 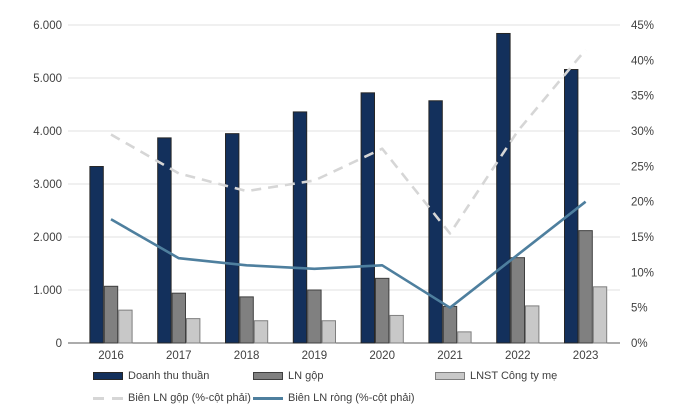 What do you see at coordinates (111, 356) in the screenshot?
I see `x-axis-category-label: 2016` at bounding box center [111, 356].